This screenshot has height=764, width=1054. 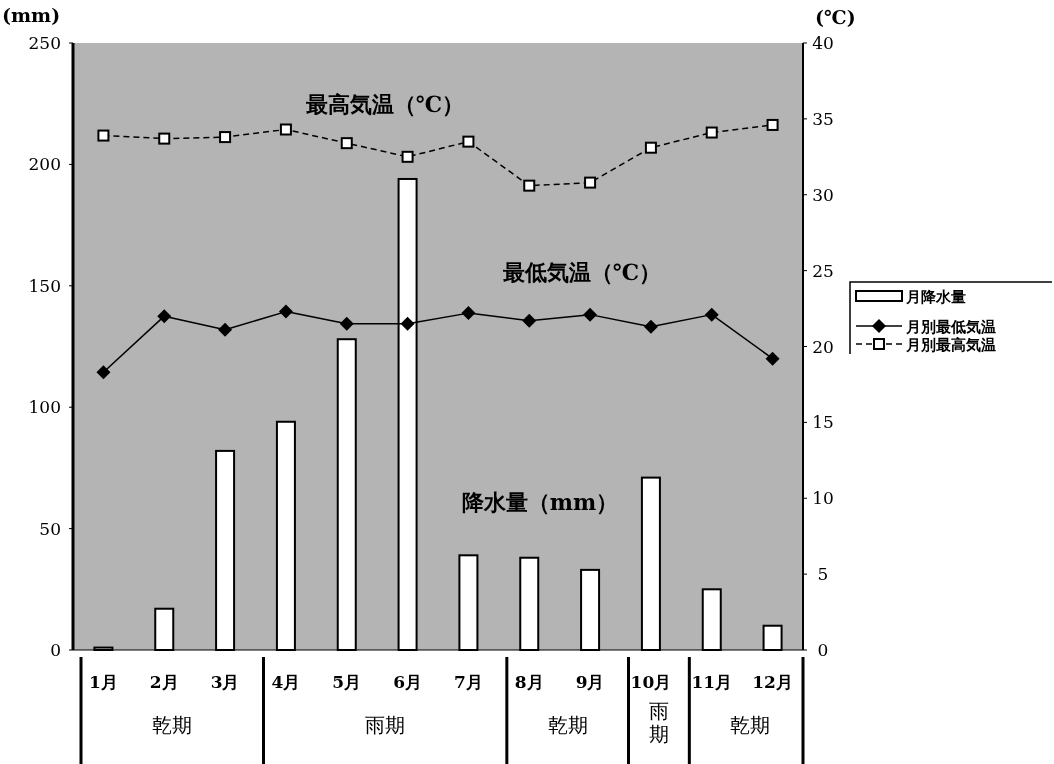 I want to click on legend-label: 月別最高気温, so click(x=950, y=345).